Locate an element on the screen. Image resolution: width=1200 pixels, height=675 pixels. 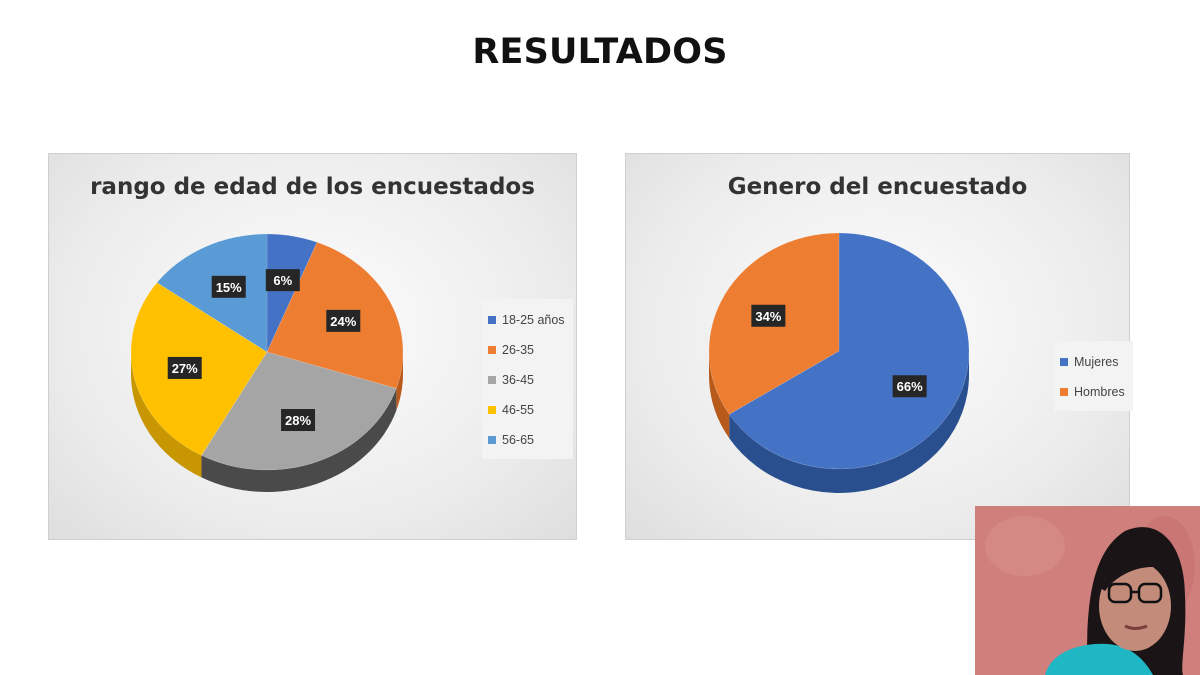
legend-label: 56-65 is located at coordinates (518, 440).